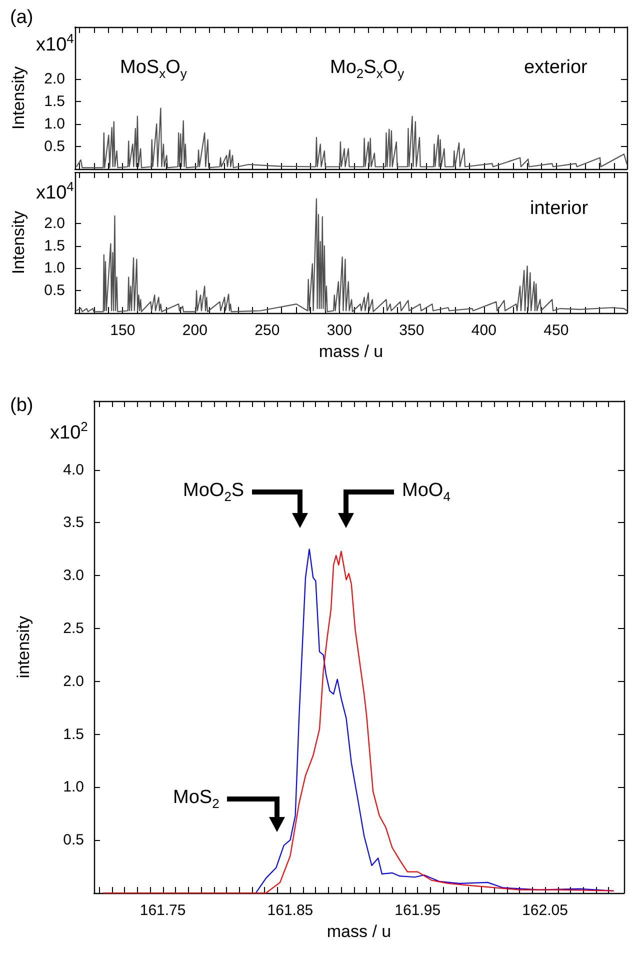 This screenshot has width=637, height=958. Describe the element at coordinates (73, 469) in the screenshot. I see `y-tick-label: 4.0` at that location.